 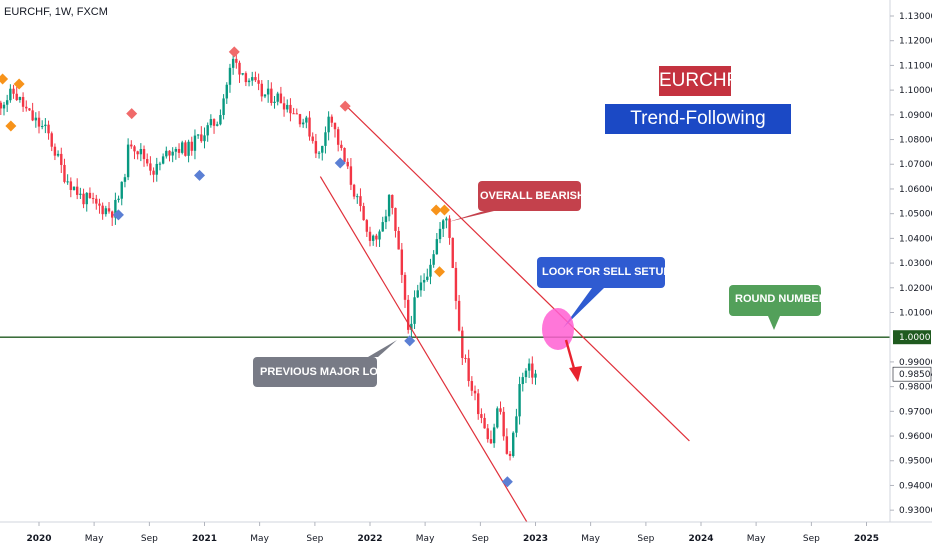 I want to click on price-tick-label: 1.07000, so click(x=915, y=165).